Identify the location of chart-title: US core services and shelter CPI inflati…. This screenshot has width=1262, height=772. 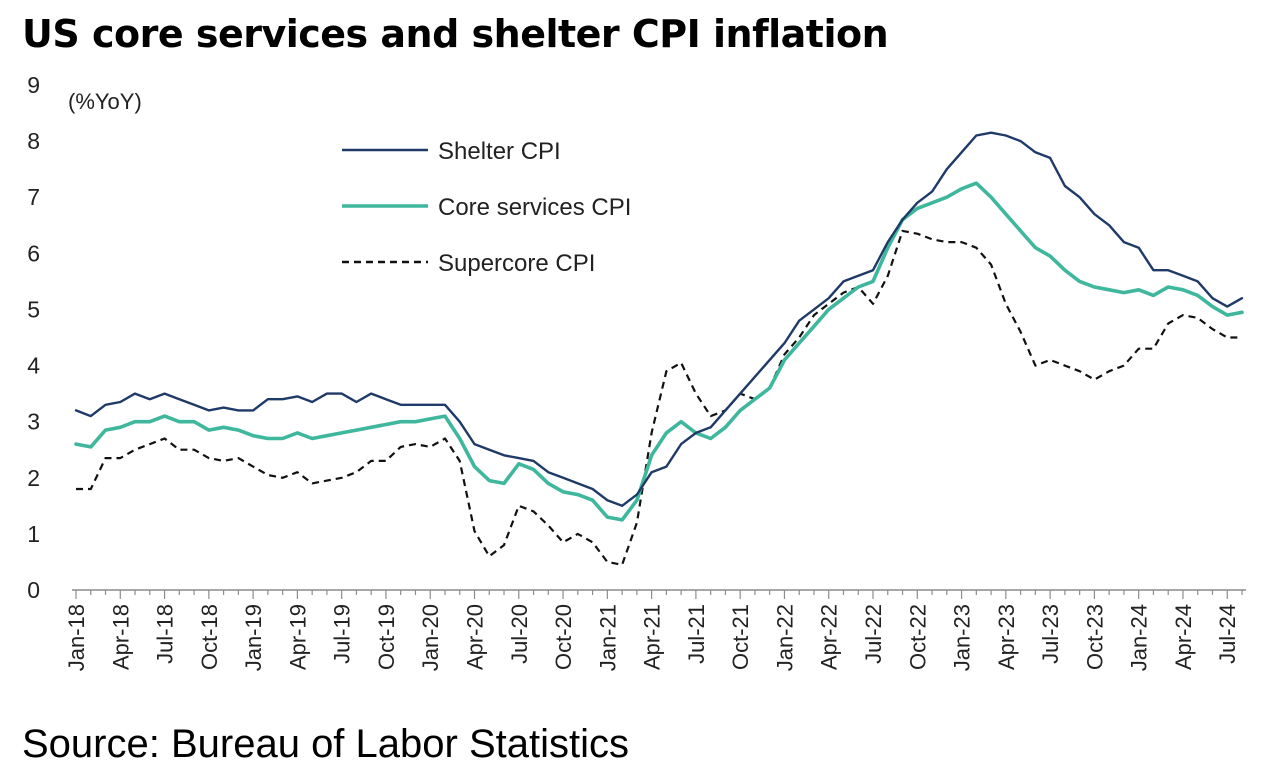
(455, 34).